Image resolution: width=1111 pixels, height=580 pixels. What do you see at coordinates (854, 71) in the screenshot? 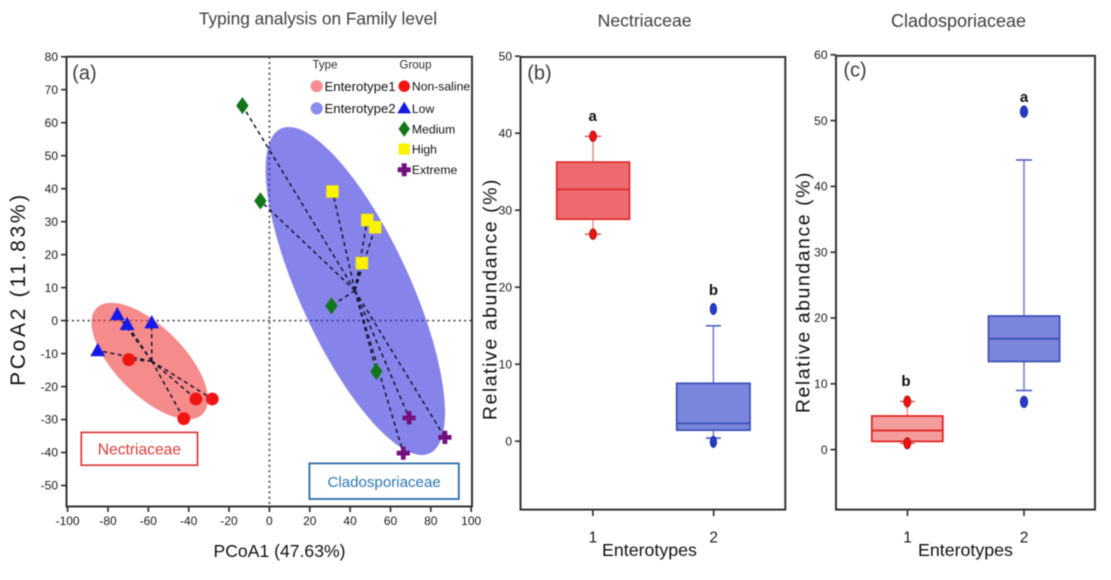
I see `svg-text: (c)` at bounding box center [854, 71].